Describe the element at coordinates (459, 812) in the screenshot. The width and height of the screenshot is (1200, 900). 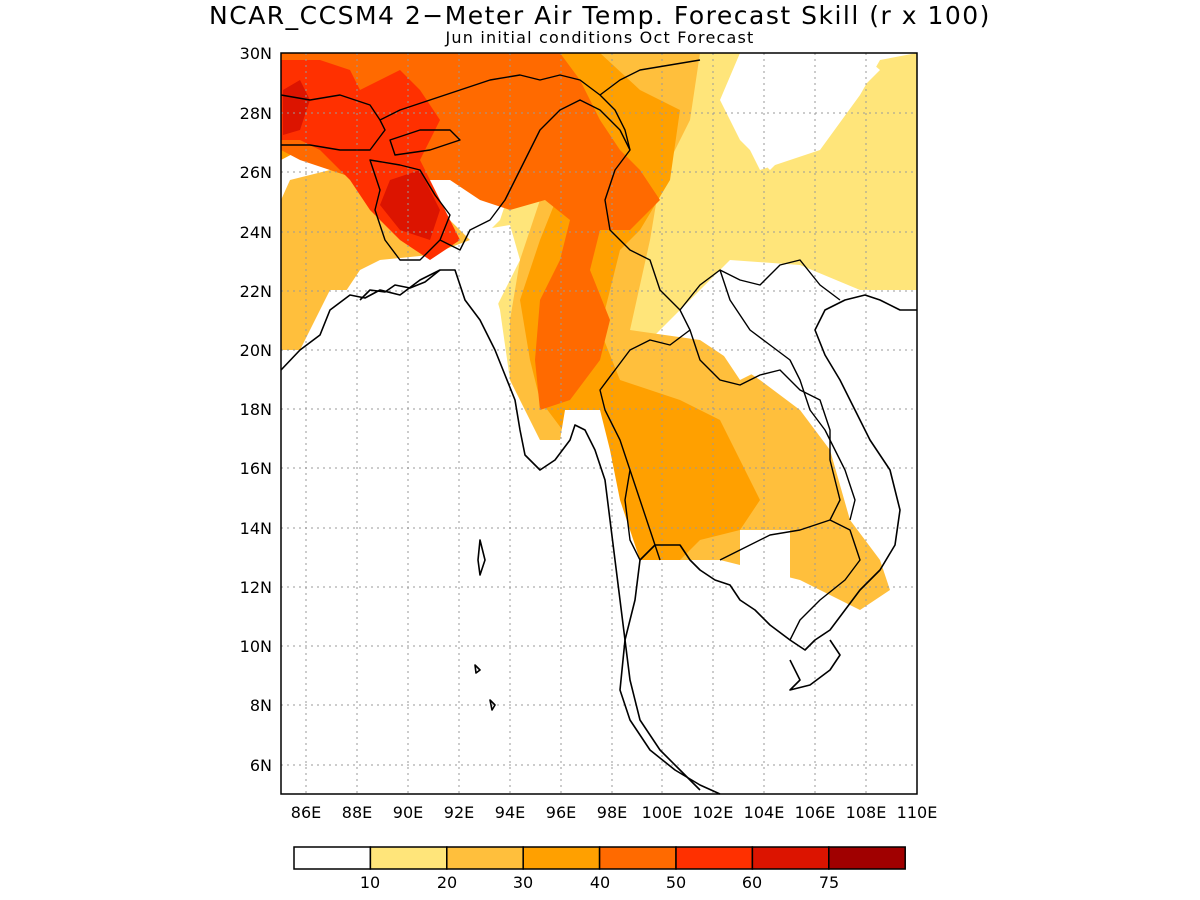
I see `lon-tick-label: 92E` at that location.